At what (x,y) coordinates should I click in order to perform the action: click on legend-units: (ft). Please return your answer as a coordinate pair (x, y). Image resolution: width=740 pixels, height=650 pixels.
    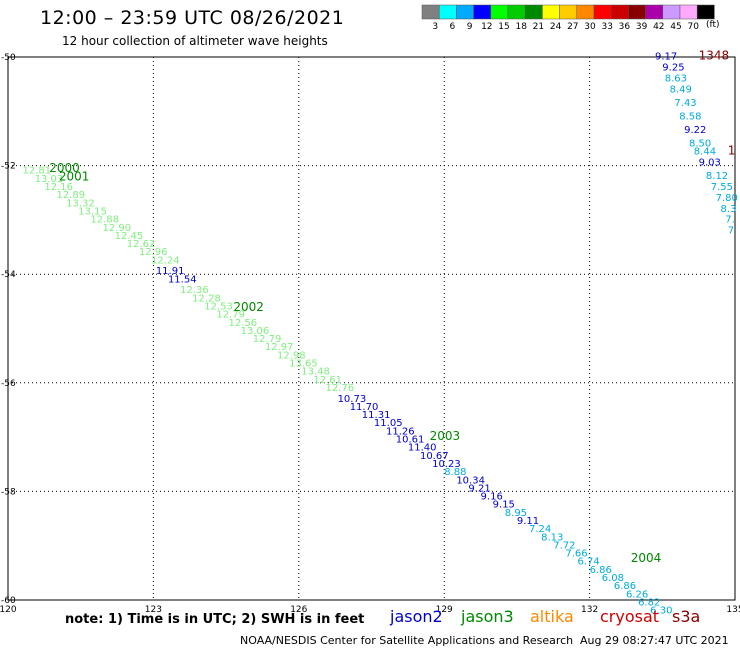
    Looking at the image, I should click on (713, 25).